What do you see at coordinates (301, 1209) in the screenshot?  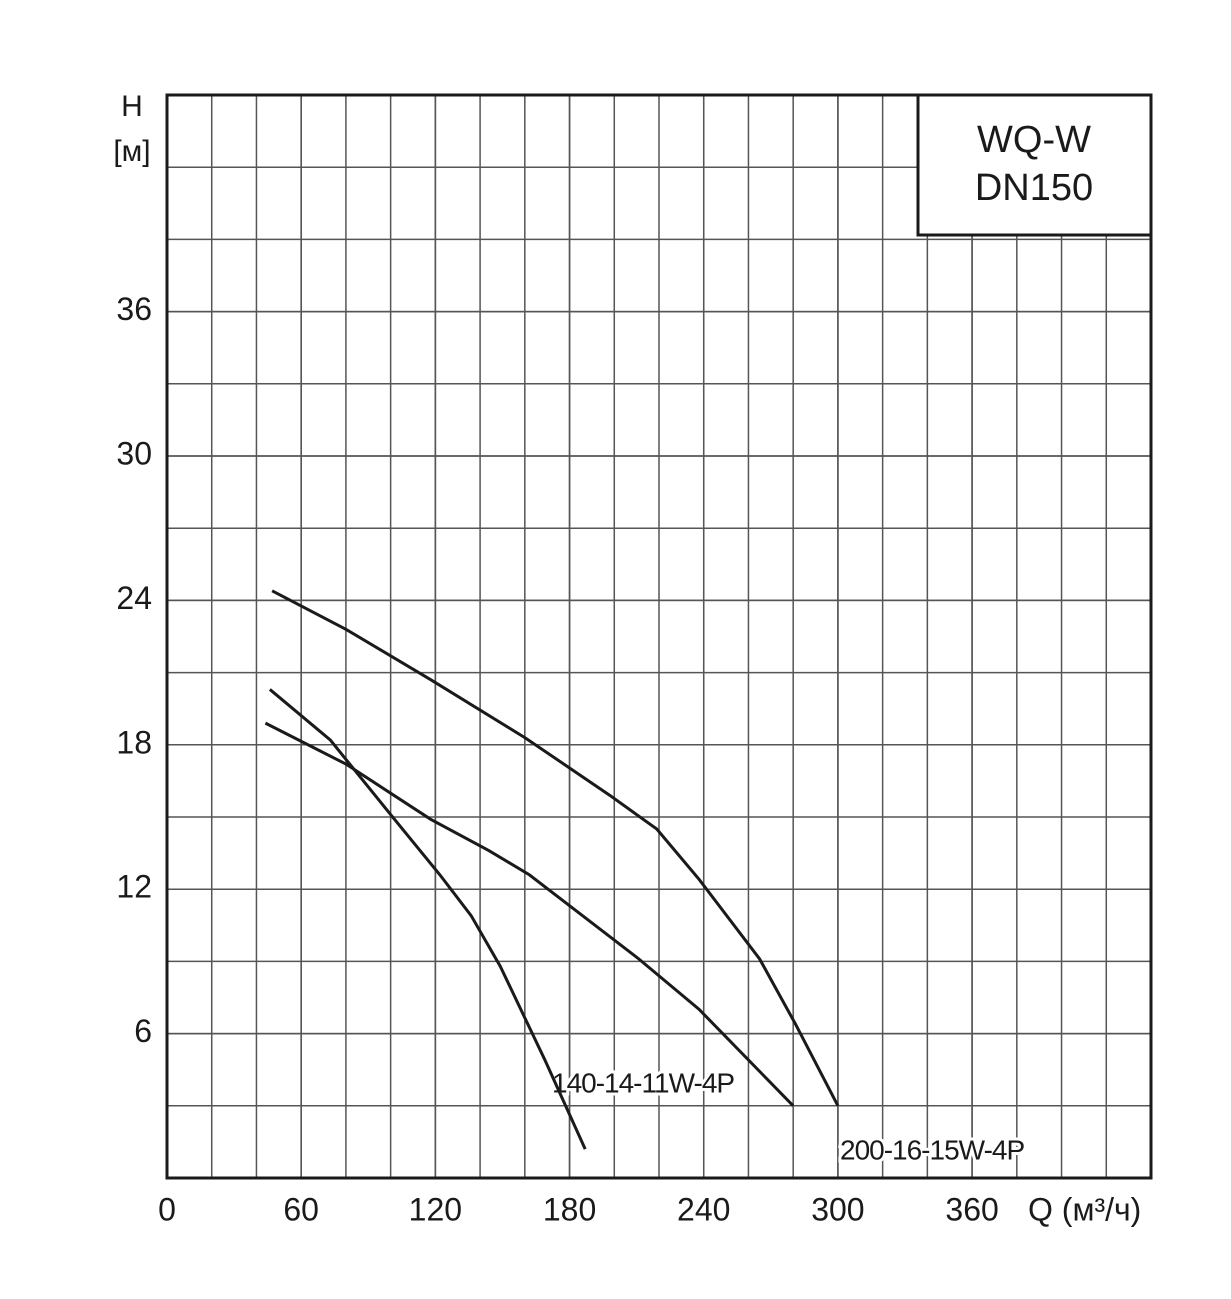 I see `x-tick-label: 60` at bounding box center [301, 1209].